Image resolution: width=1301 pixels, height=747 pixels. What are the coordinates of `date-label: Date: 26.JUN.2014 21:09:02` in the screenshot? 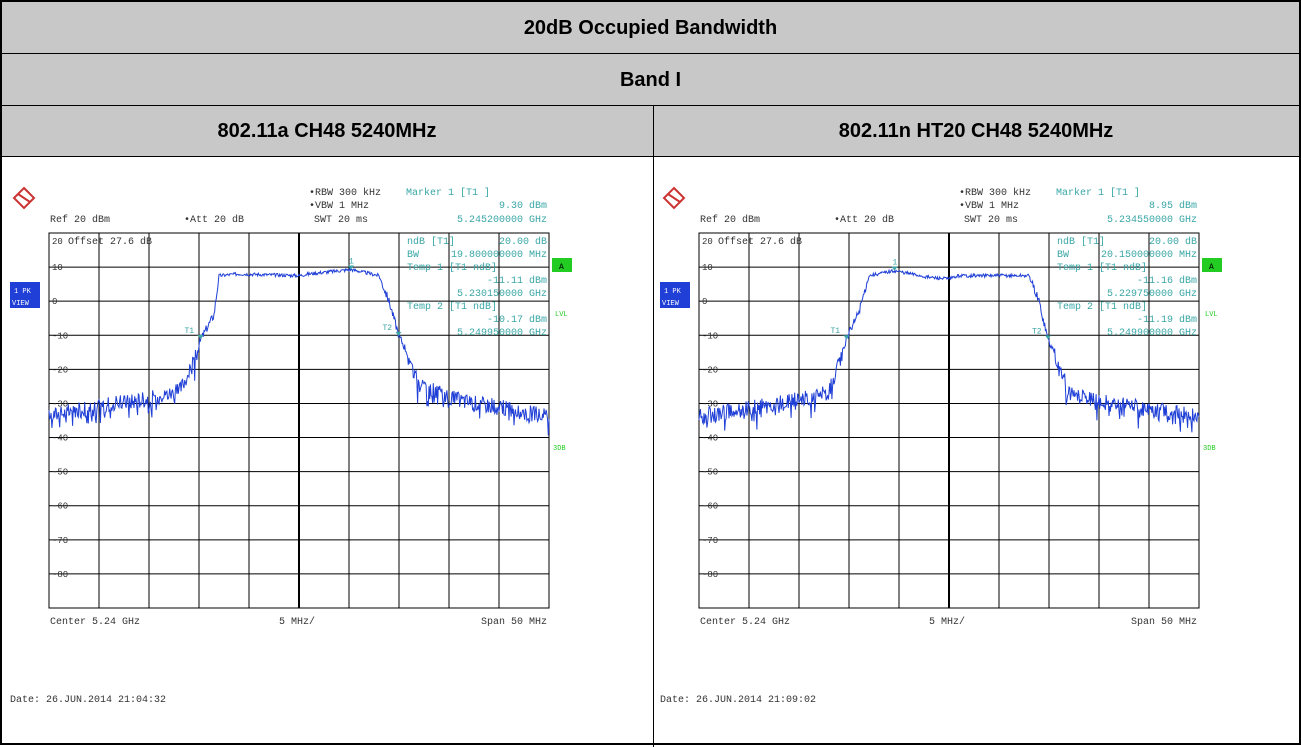 It's located at (738, 700).